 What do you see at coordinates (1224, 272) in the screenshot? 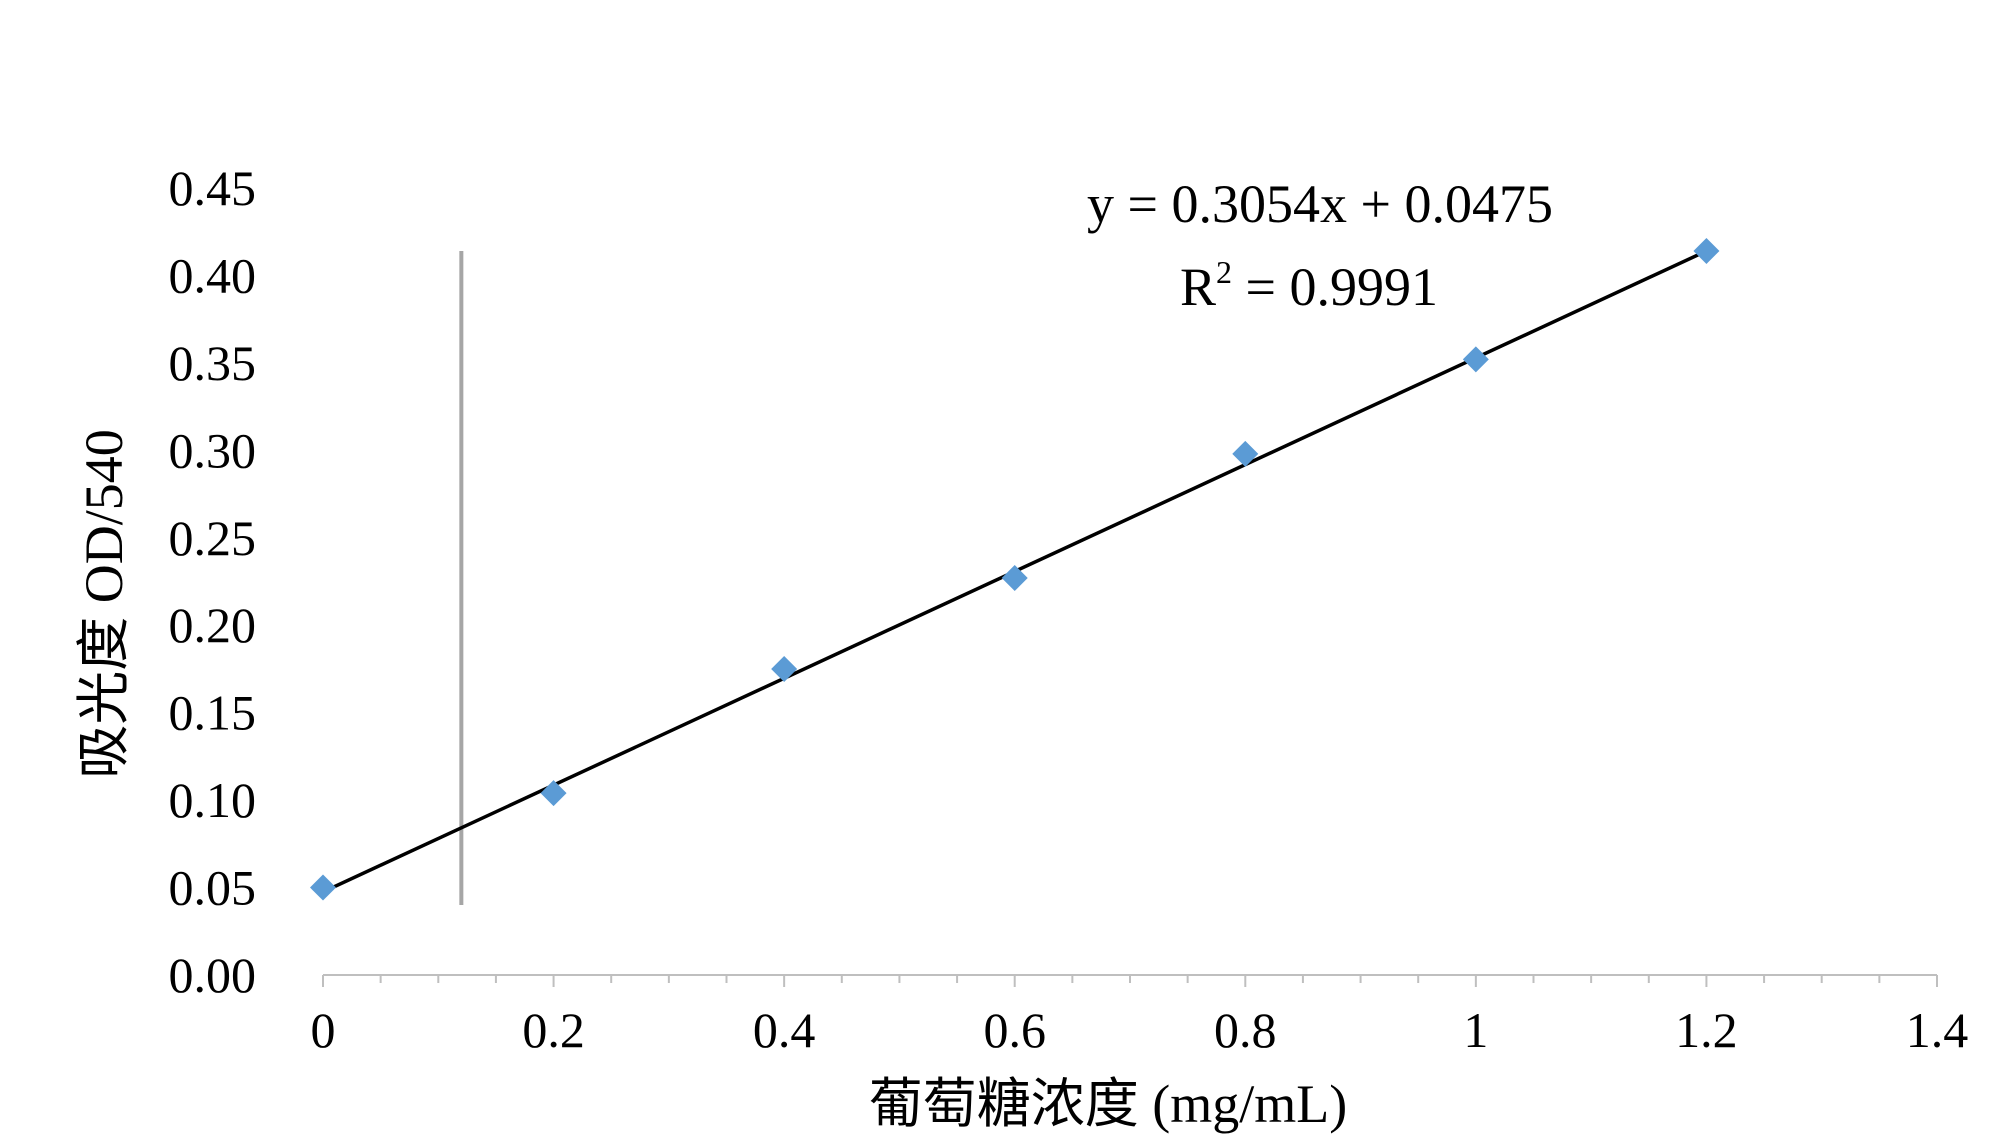
I see `r-squared-superscript: 2` at bounding box center [1224, 272].